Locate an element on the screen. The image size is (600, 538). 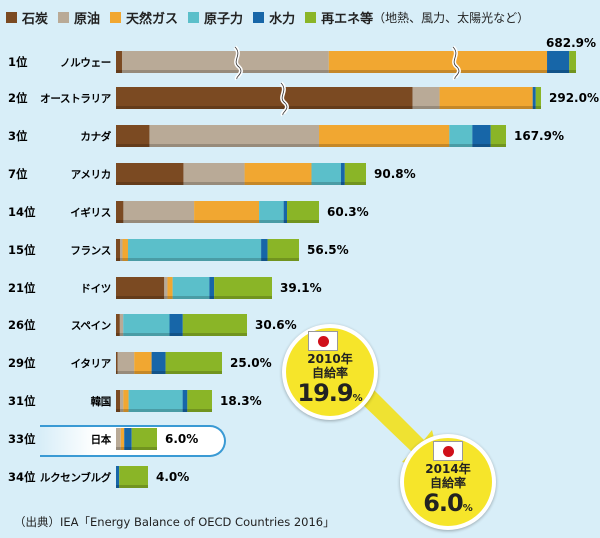
rank-label: 31位 is located at coordinates (22, 401).